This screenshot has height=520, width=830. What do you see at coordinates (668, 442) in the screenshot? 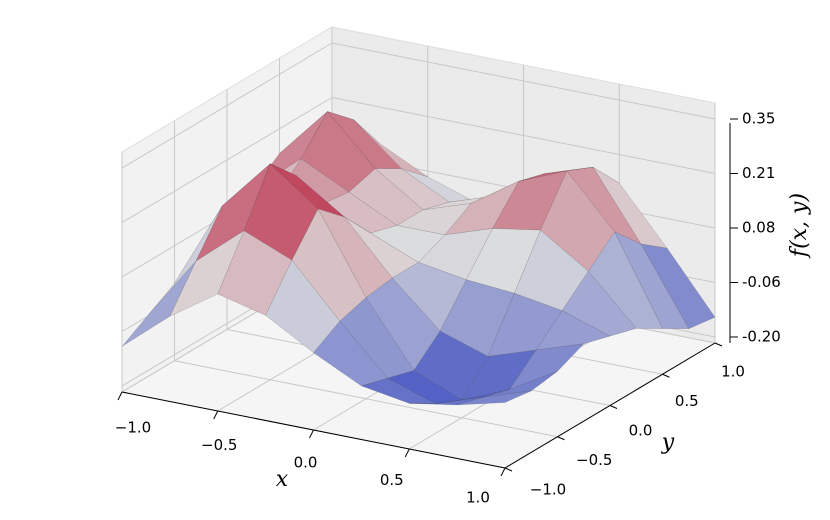
I see `y-axis-label: y` at bounding box center [668, 442].